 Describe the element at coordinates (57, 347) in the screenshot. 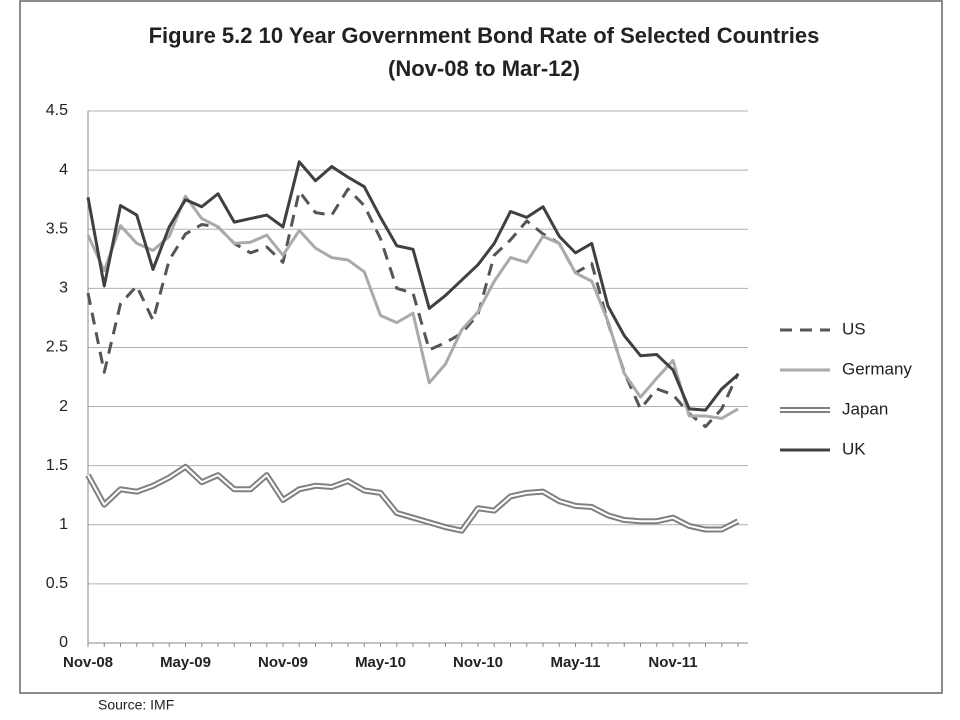

I see `y-tick-label: 2.5` at that location.